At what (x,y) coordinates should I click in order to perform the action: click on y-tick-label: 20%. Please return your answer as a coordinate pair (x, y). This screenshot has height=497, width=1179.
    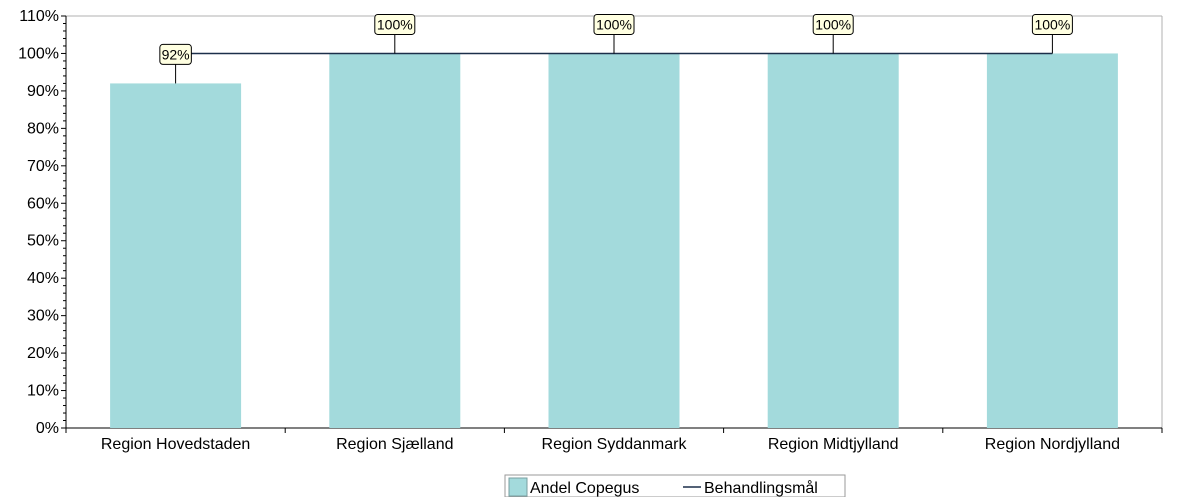
    Looking at the image, I should click on (43, 353).